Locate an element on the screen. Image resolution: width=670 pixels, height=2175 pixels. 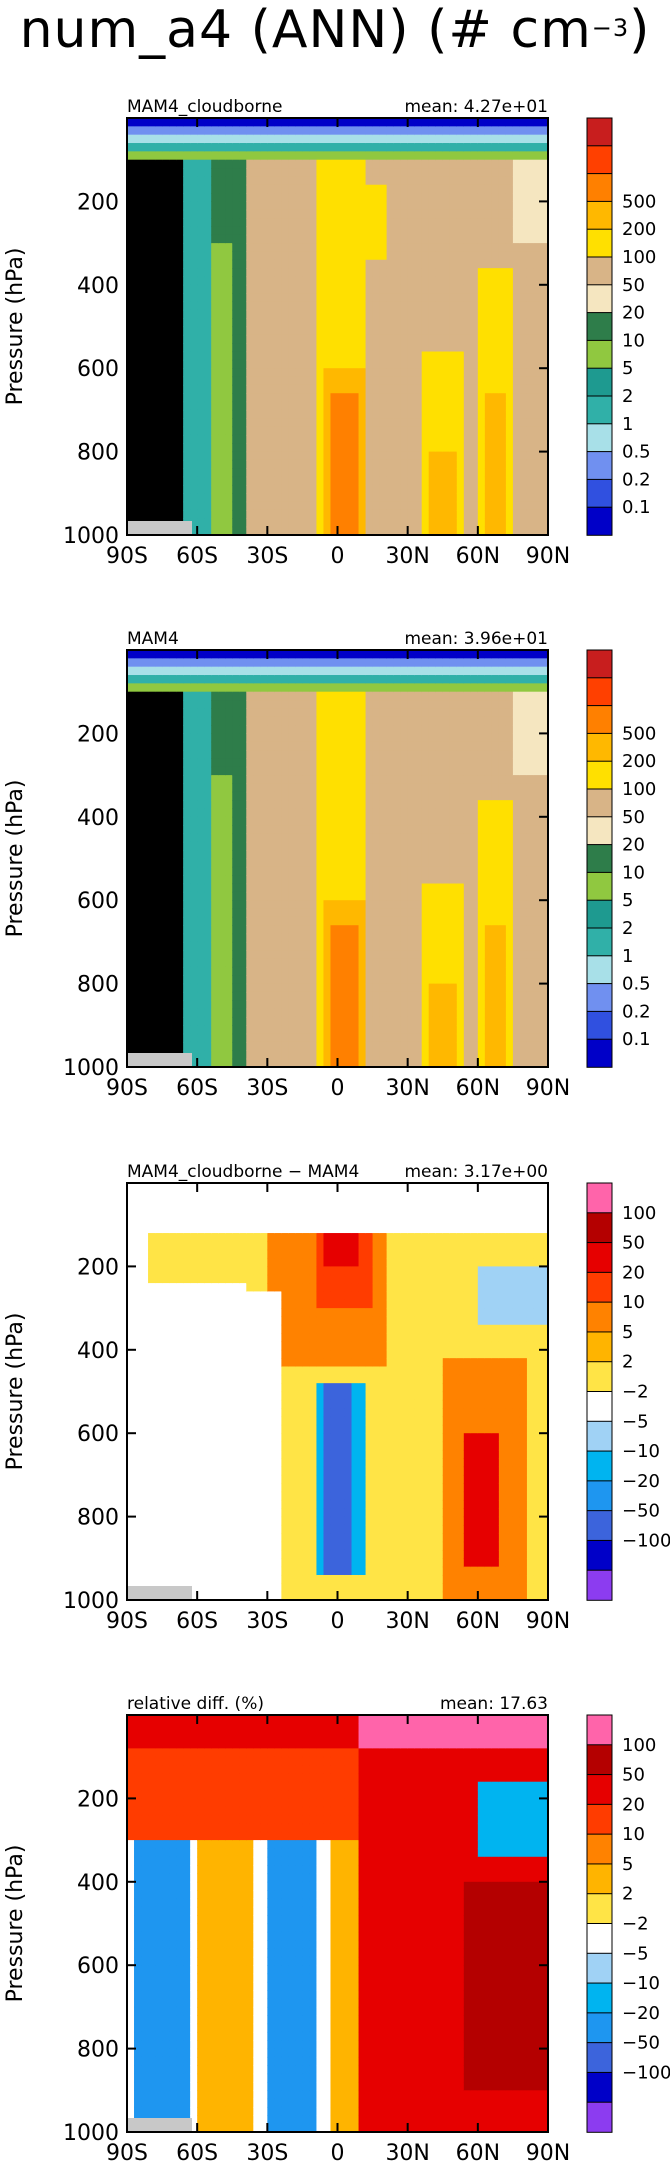
panel-3-colorbar-label: 50 is located at coordinates (633, 1243).